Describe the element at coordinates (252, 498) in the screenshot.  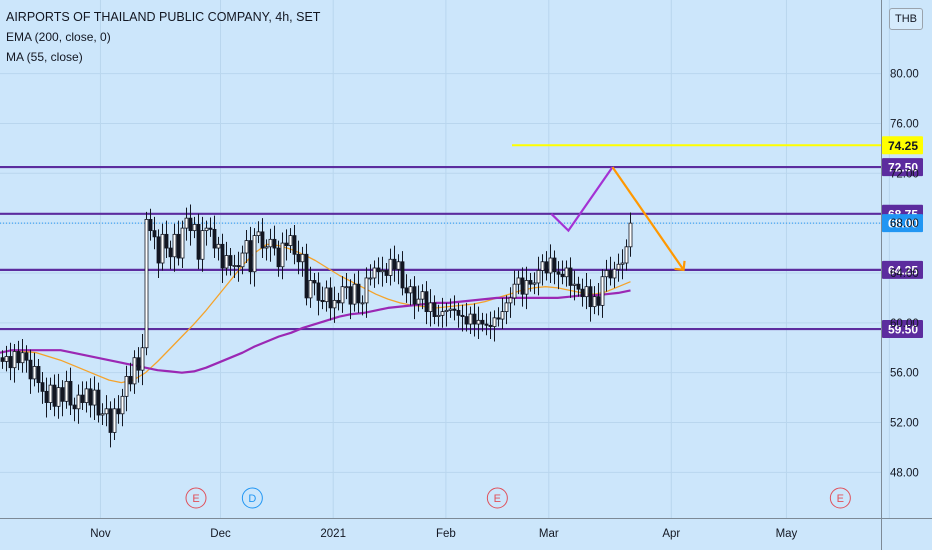
I see `event-marker-dividend` at that location.